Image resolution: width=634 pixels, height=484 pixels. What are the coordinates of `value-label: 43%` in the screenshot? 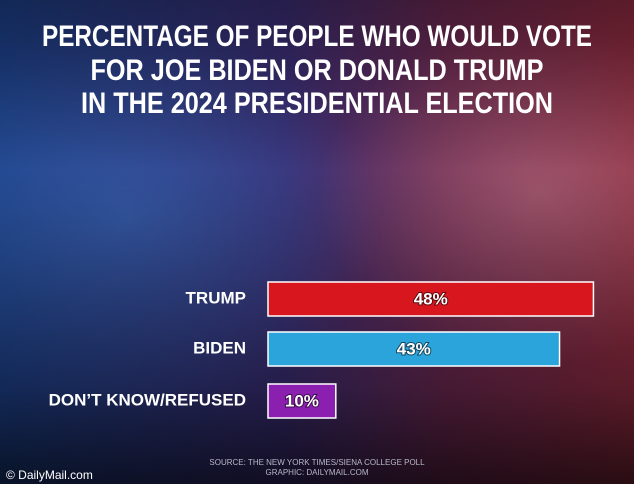 It's located at (414, 348).